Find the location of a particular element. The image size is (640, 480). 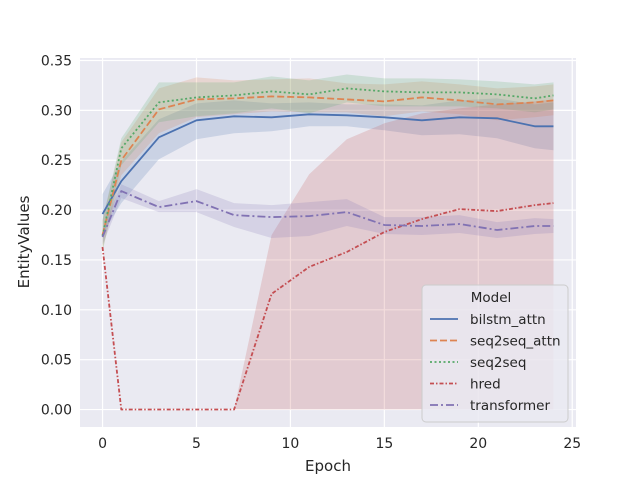

x-axis-ticks: 0 5 10 15 20 25 is located at coordinates (339, 444).